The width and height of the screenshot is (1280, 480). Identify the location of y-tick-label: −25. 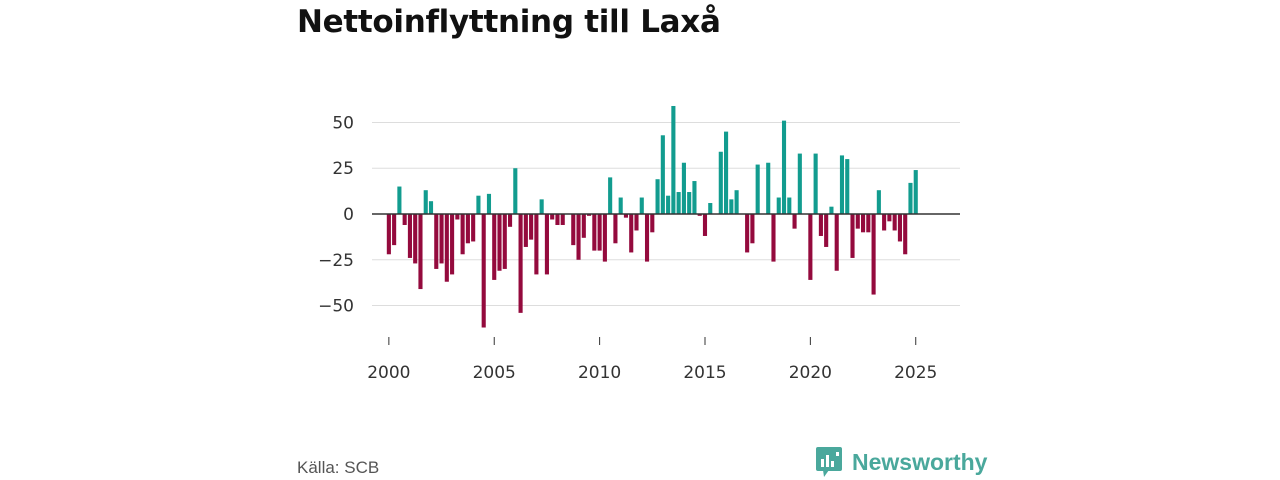
(336, 261).